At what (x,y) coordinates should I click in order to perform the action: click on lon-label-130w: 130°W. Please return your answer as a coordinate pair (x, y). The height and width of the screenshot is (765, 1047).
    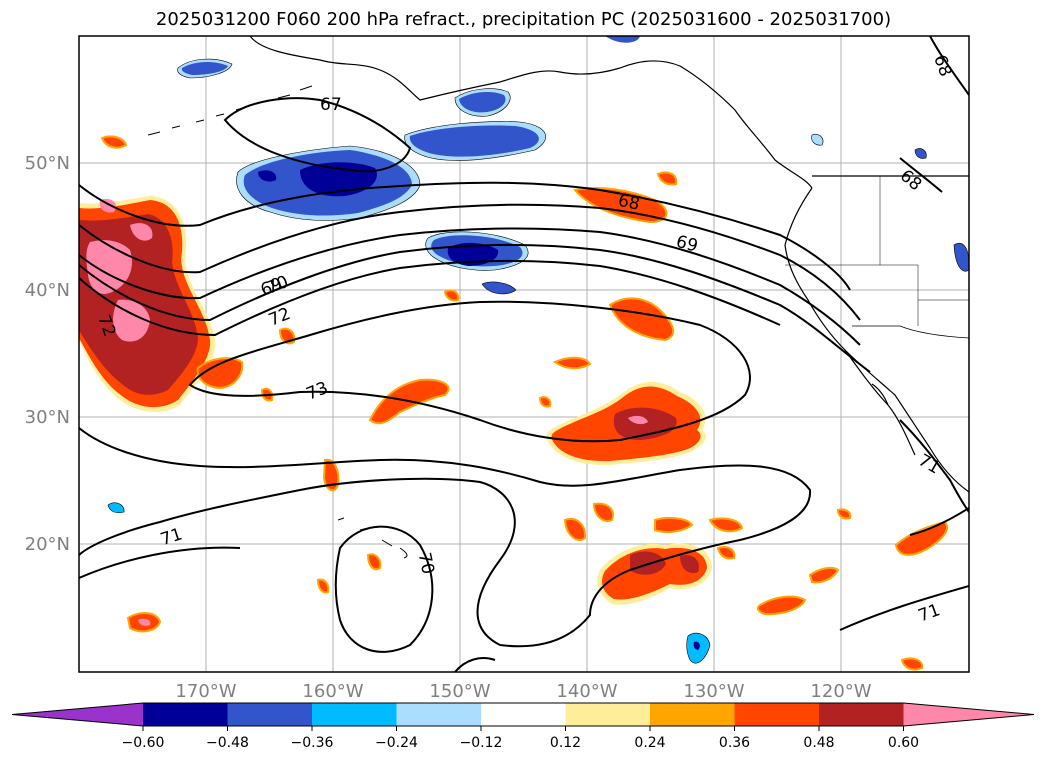
    Looking at the image, I should click on (713, 691).